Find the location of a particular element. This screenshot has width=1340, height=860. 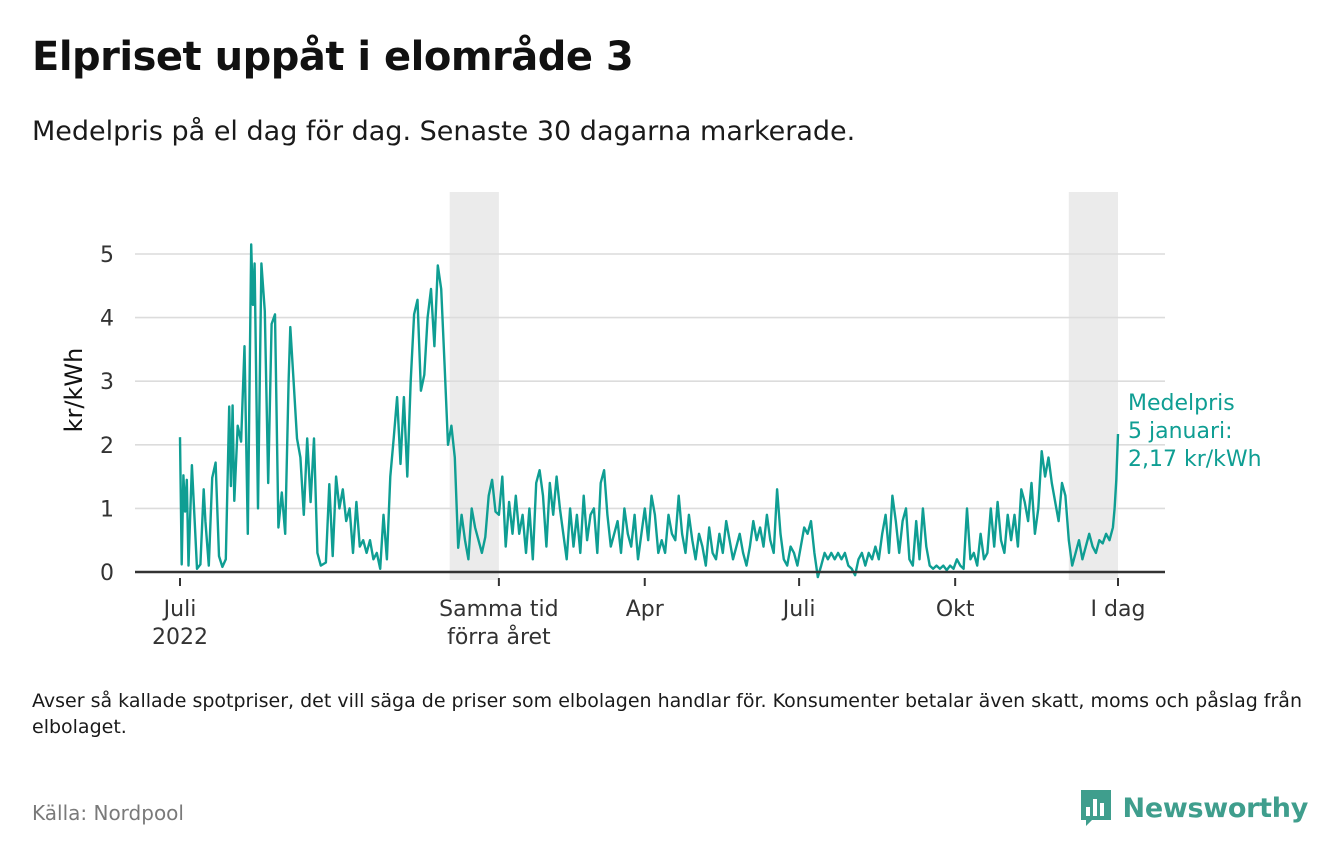

x-tick-label: Okt is located at coordinates (955, 609).